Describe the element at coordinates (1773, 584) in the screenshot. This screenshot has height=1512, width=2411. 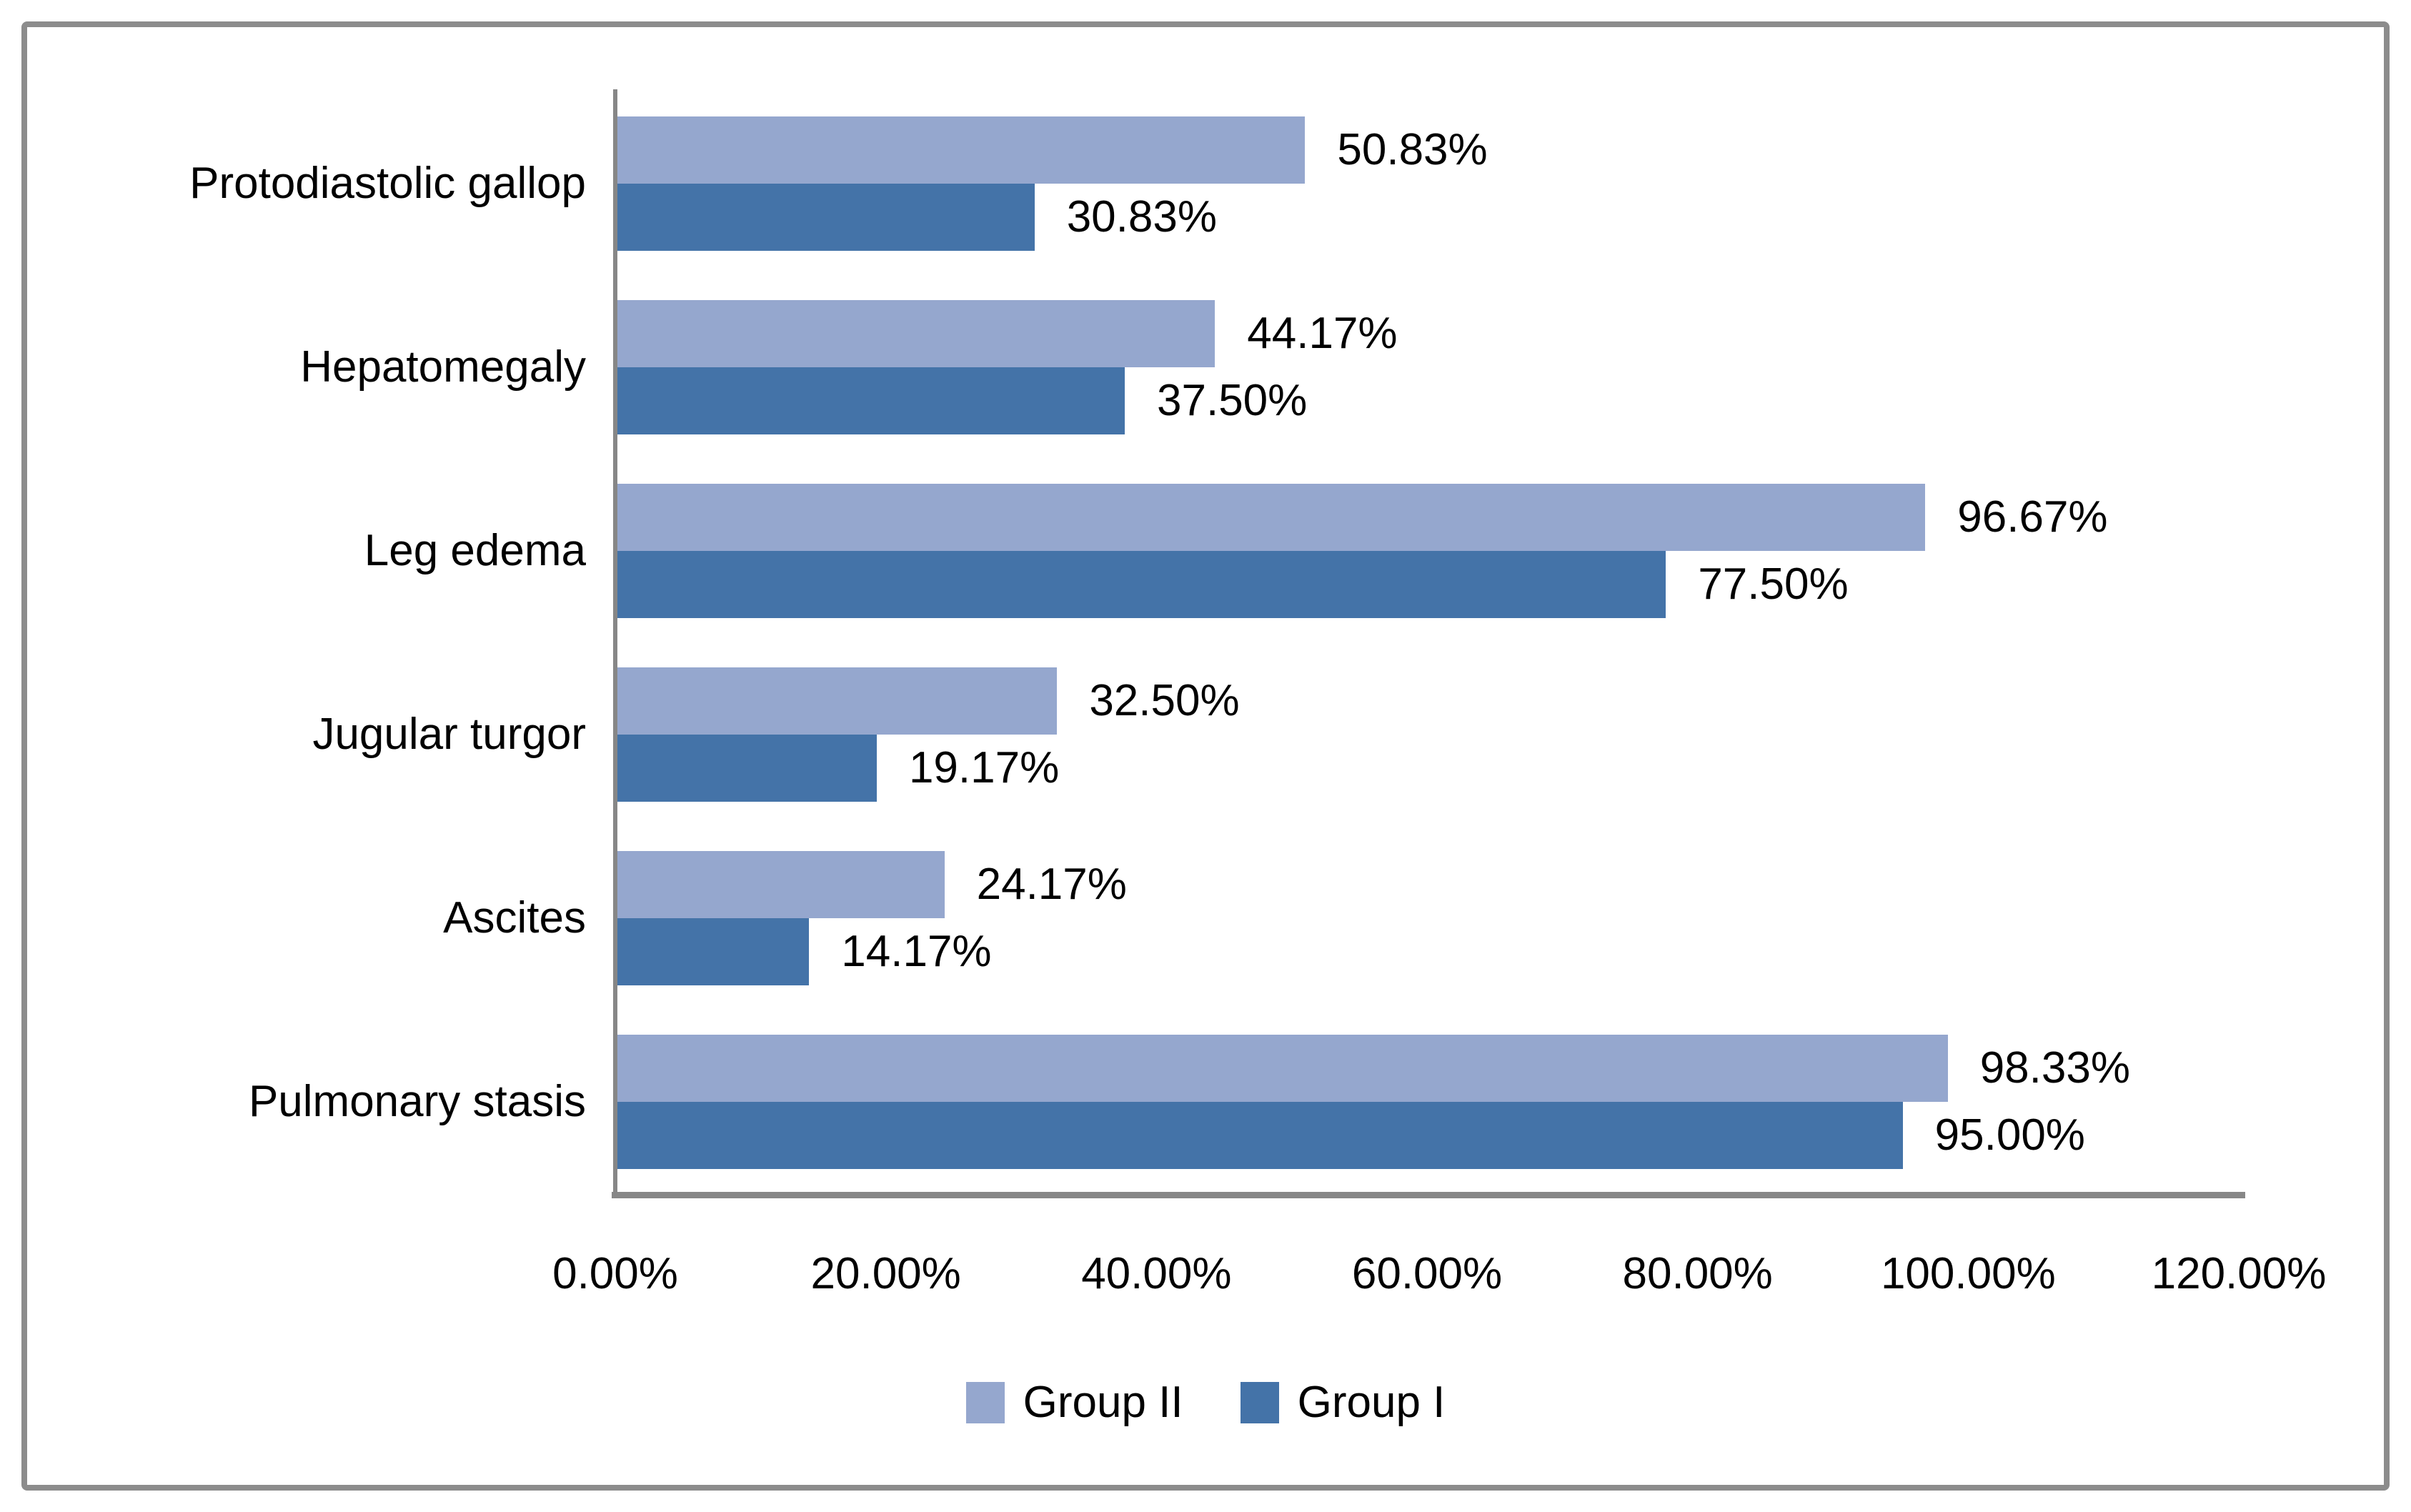
I see `data-label: 77.50%` at that location.